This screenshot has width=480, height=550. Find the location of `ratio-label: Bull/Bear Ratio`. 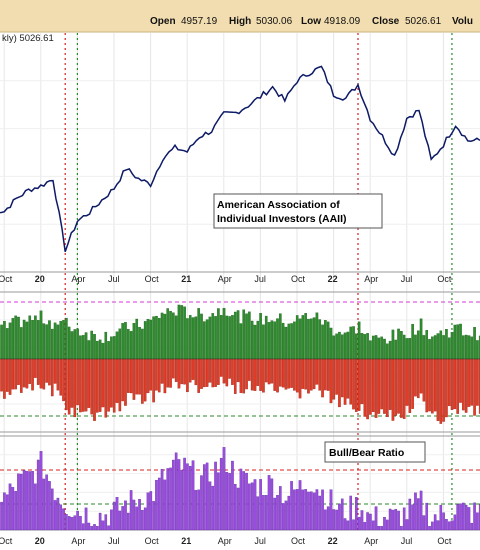

ratio-label: Bull/Bear Ratio is located at coordinates (366, 453).